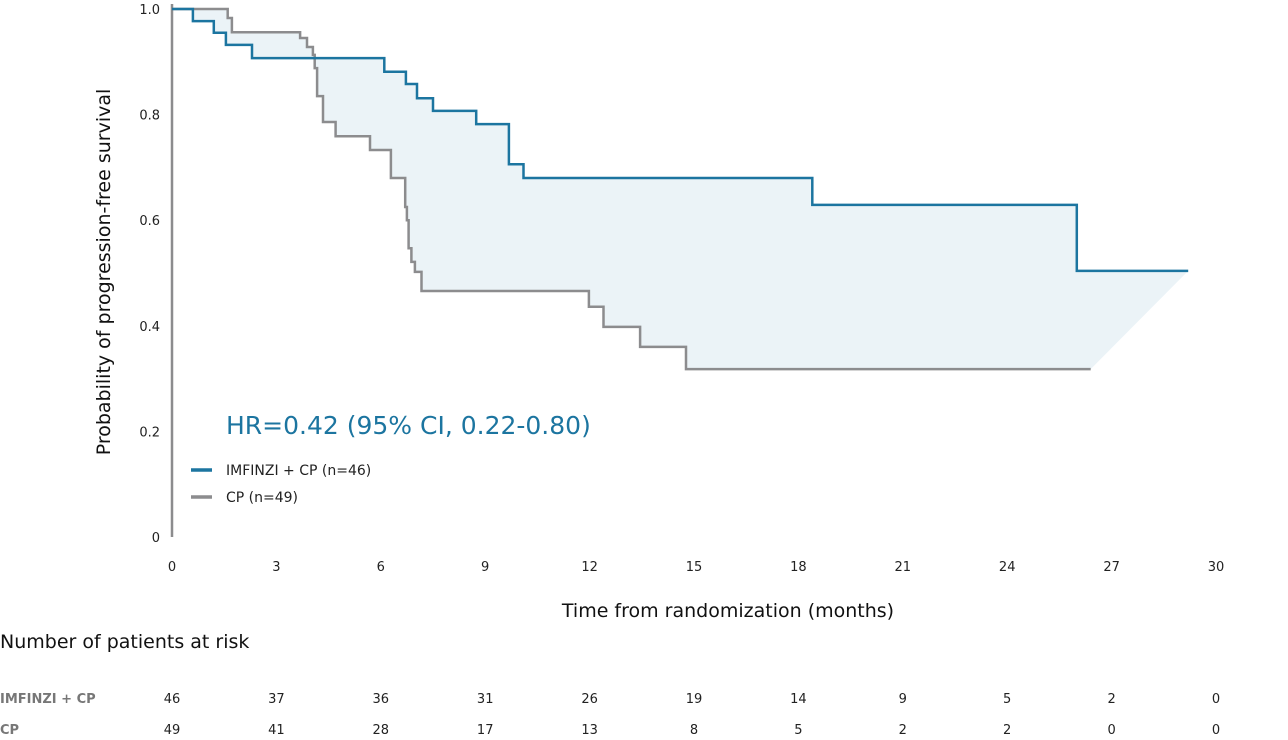 Image resolution: width=1288 pixels, height=740 pixels. What do you see at coordinates (149, 10) in the screenshot?
I see `y-tick-label: 1.0` at bounding box center [149, 10].